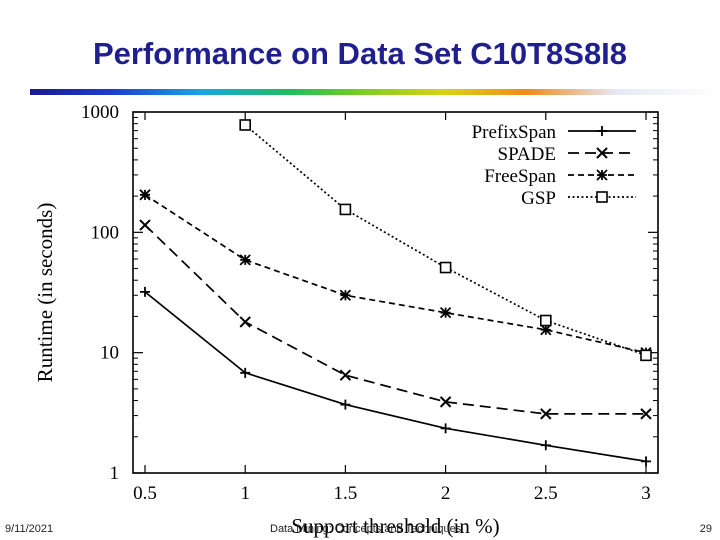  Describe the element at coordinates (366, 529) in the screenshot. I see `footer-title: Data Mining: Concepts and Techniques` at that location.